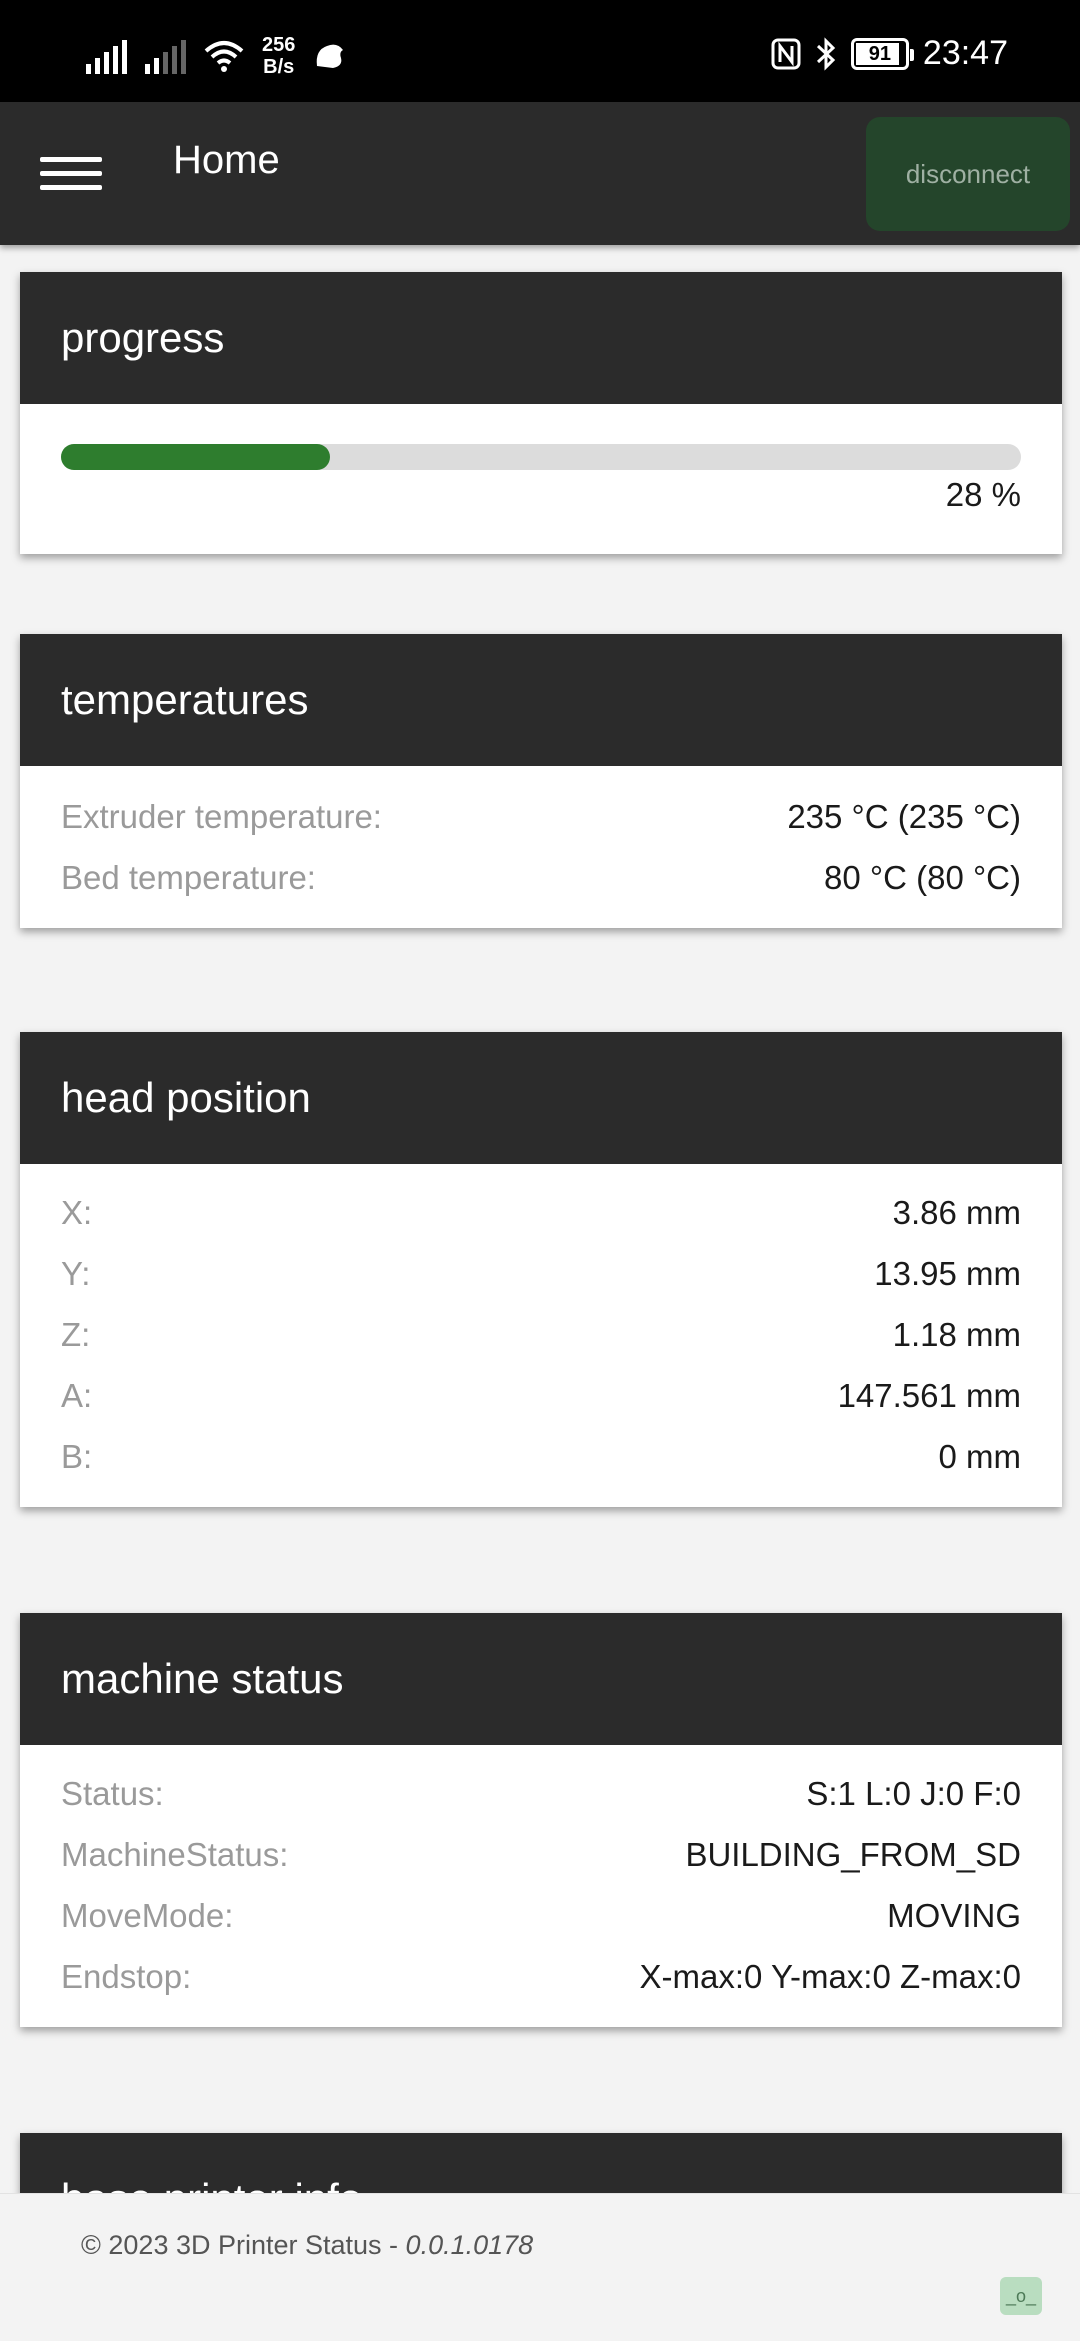 The height and width of the screenshot is (2341, 1080). What do you see at coordinates (786, 53) in the screenshot?
I see `nfc-icon` at bounding box center [786, 53].